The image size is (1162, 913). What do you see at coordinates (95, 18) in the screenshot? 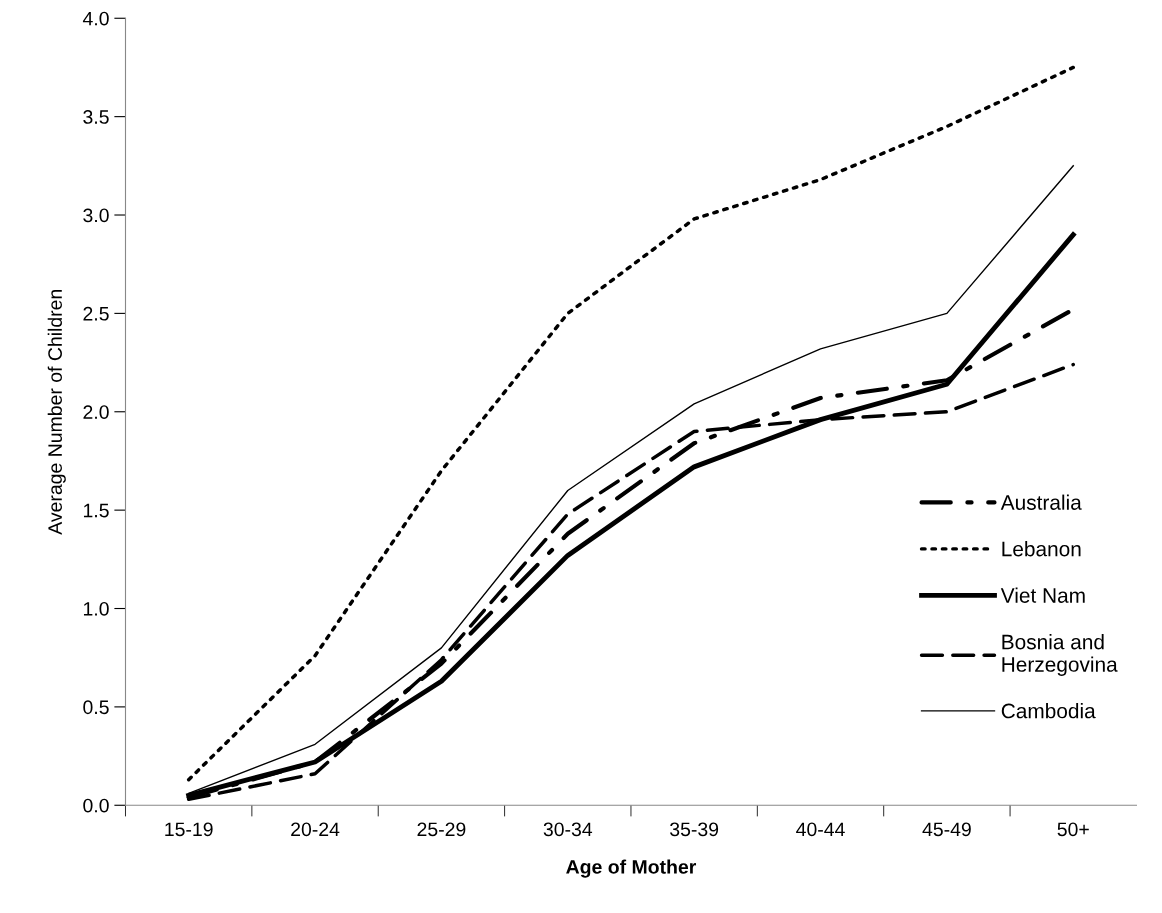
I see `y-tick-label: 4.0` at bounding box center [95, 18].